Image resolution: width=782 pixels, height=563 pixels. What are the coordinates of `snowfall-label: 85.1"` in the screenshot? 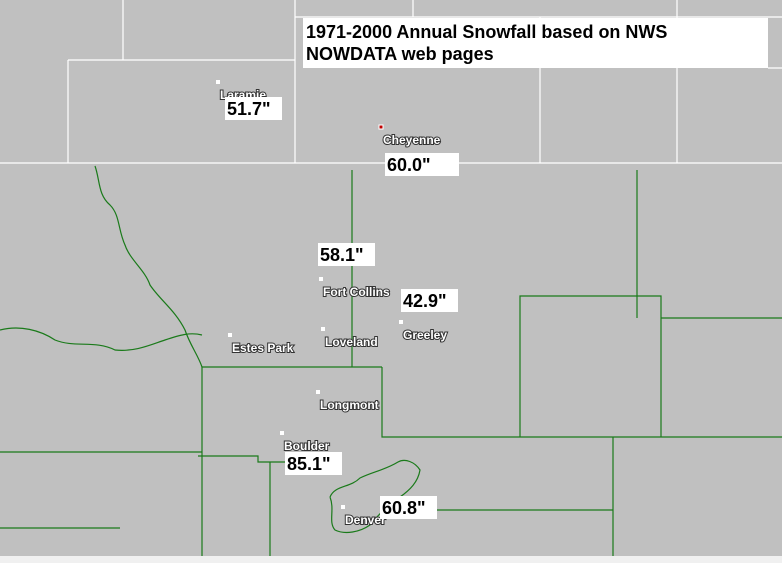 It's located at (309, 464).